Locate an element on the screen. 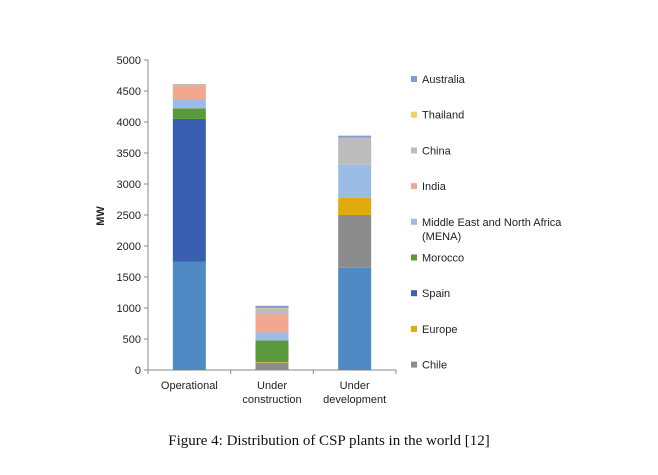  y-tick-label: 2500 is located at coordinates (129, 216).